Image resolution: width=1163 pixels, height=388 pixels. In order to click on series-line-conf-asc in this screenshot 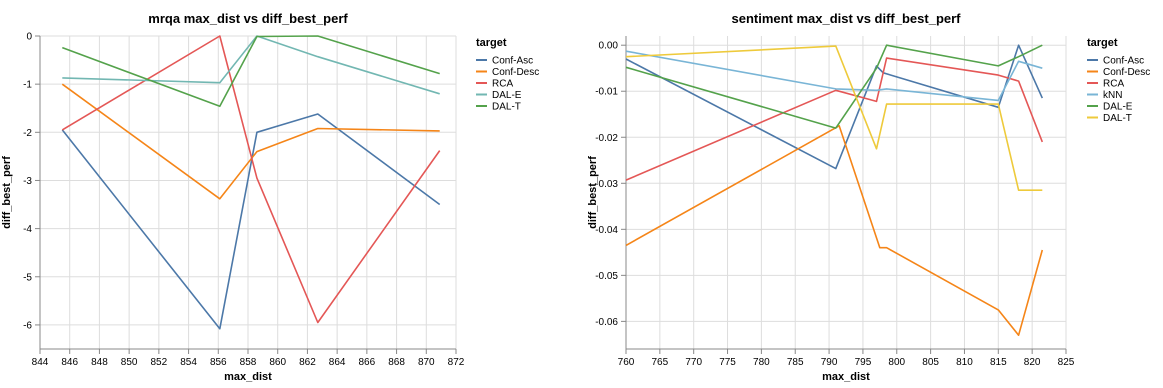, I will do `click(834, 107)`.